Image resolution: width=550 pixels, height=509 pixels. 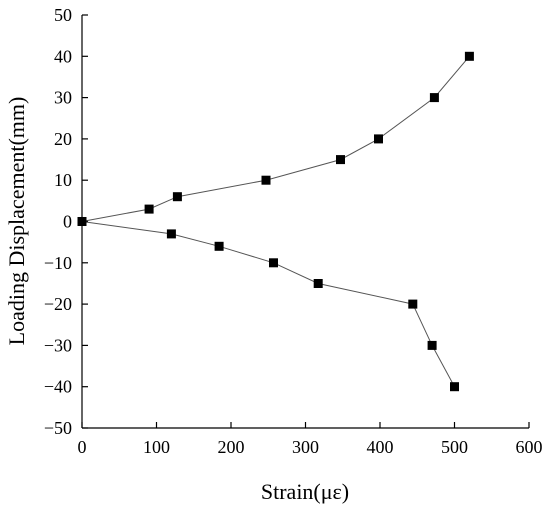 I want to click on y-tick-label: −30, so click(x=58, y=345).